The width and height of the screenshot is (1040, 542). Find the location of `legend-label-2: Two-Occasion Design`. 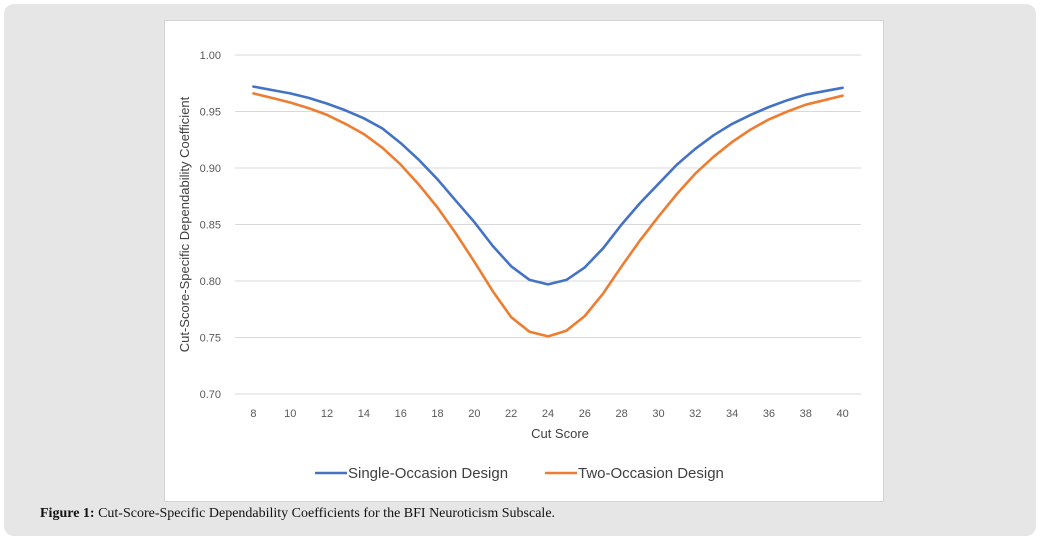

legend-label-2: Two-Occasion Design is located at coordinates (651, 473).